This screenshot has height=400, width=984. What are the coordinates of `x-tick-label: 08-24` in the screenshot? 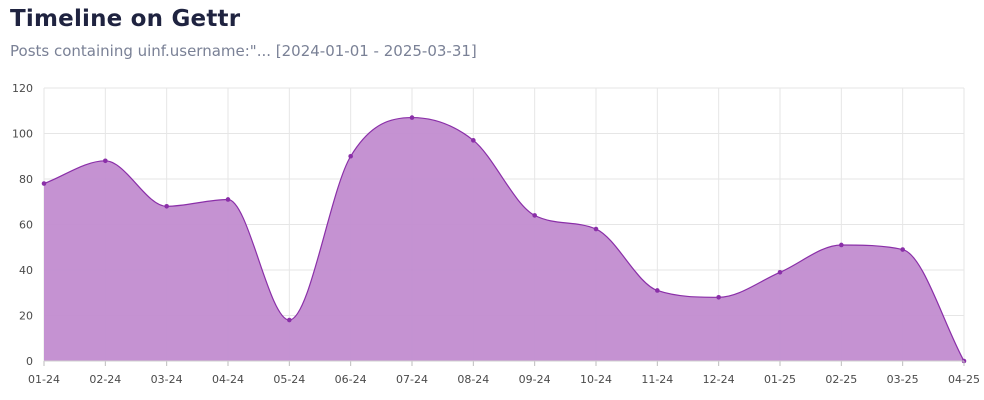 It's located at (473, 379).